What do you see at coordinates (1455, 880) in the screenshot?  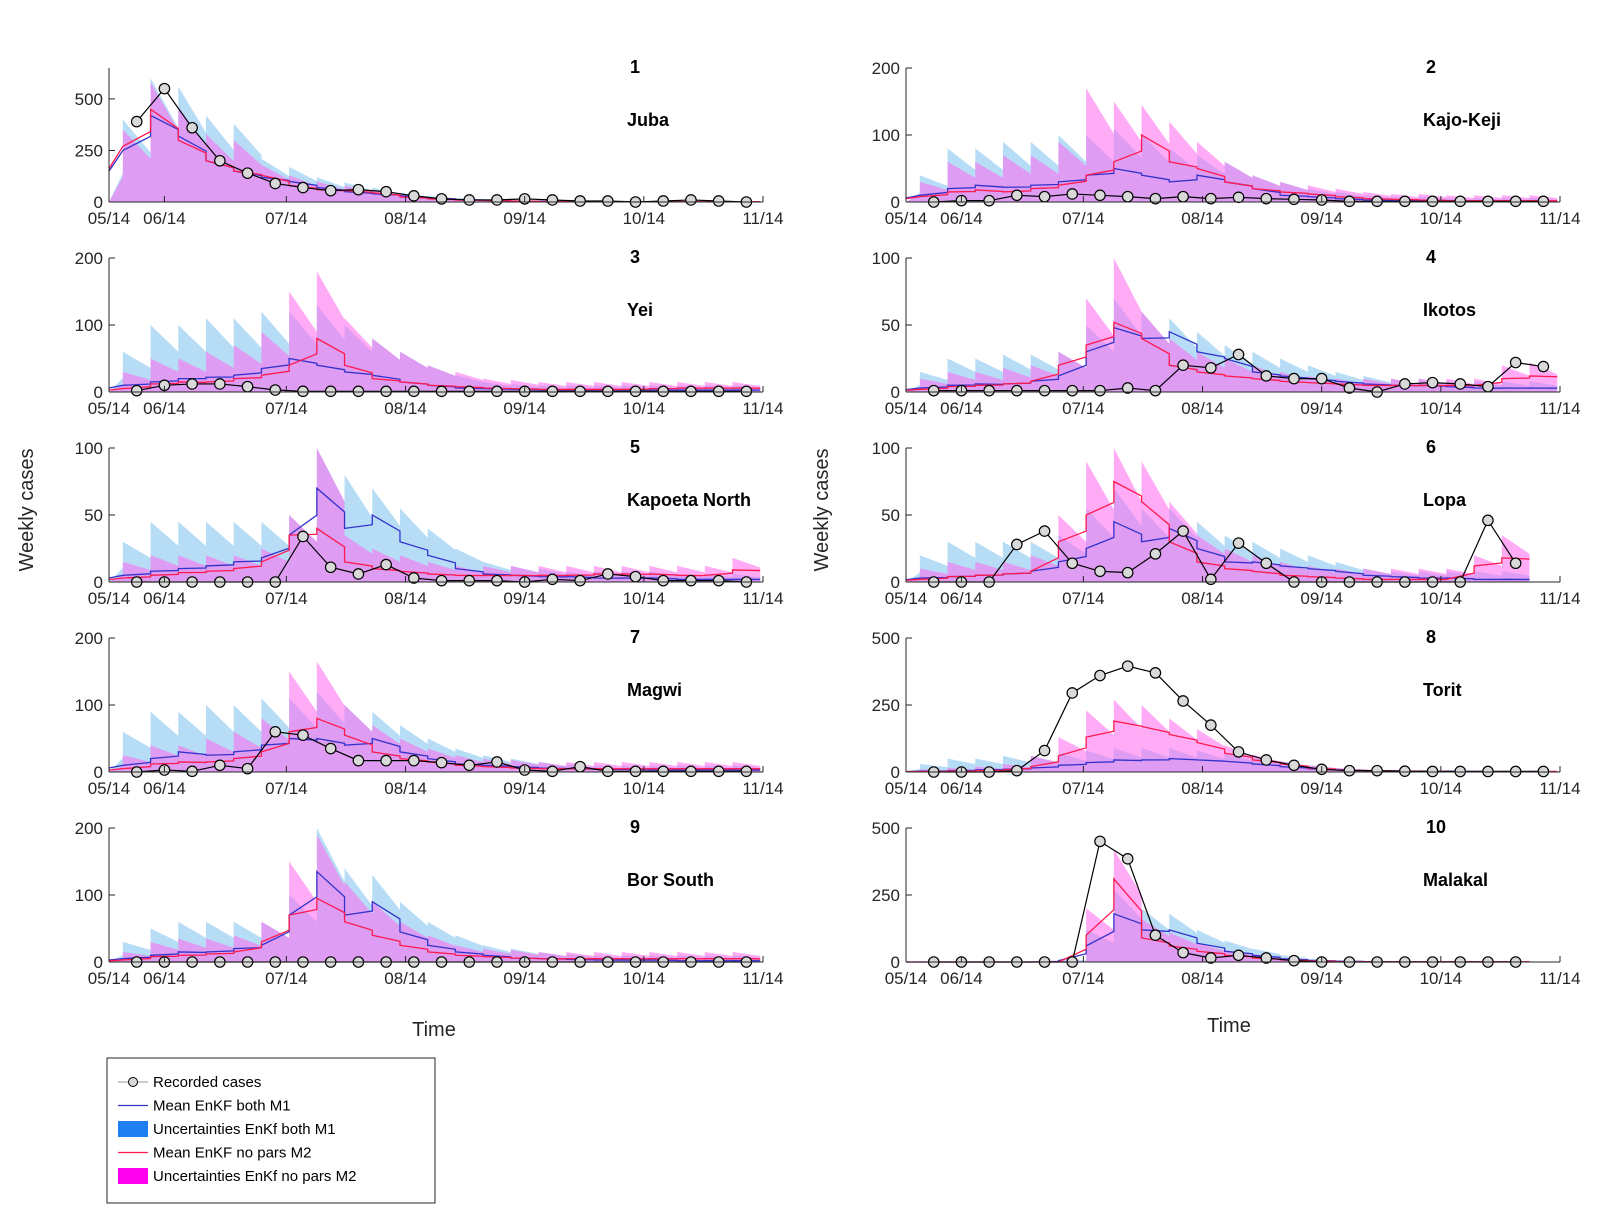 I see `panel-name: Malakal` at bounding box center [1455, 880].